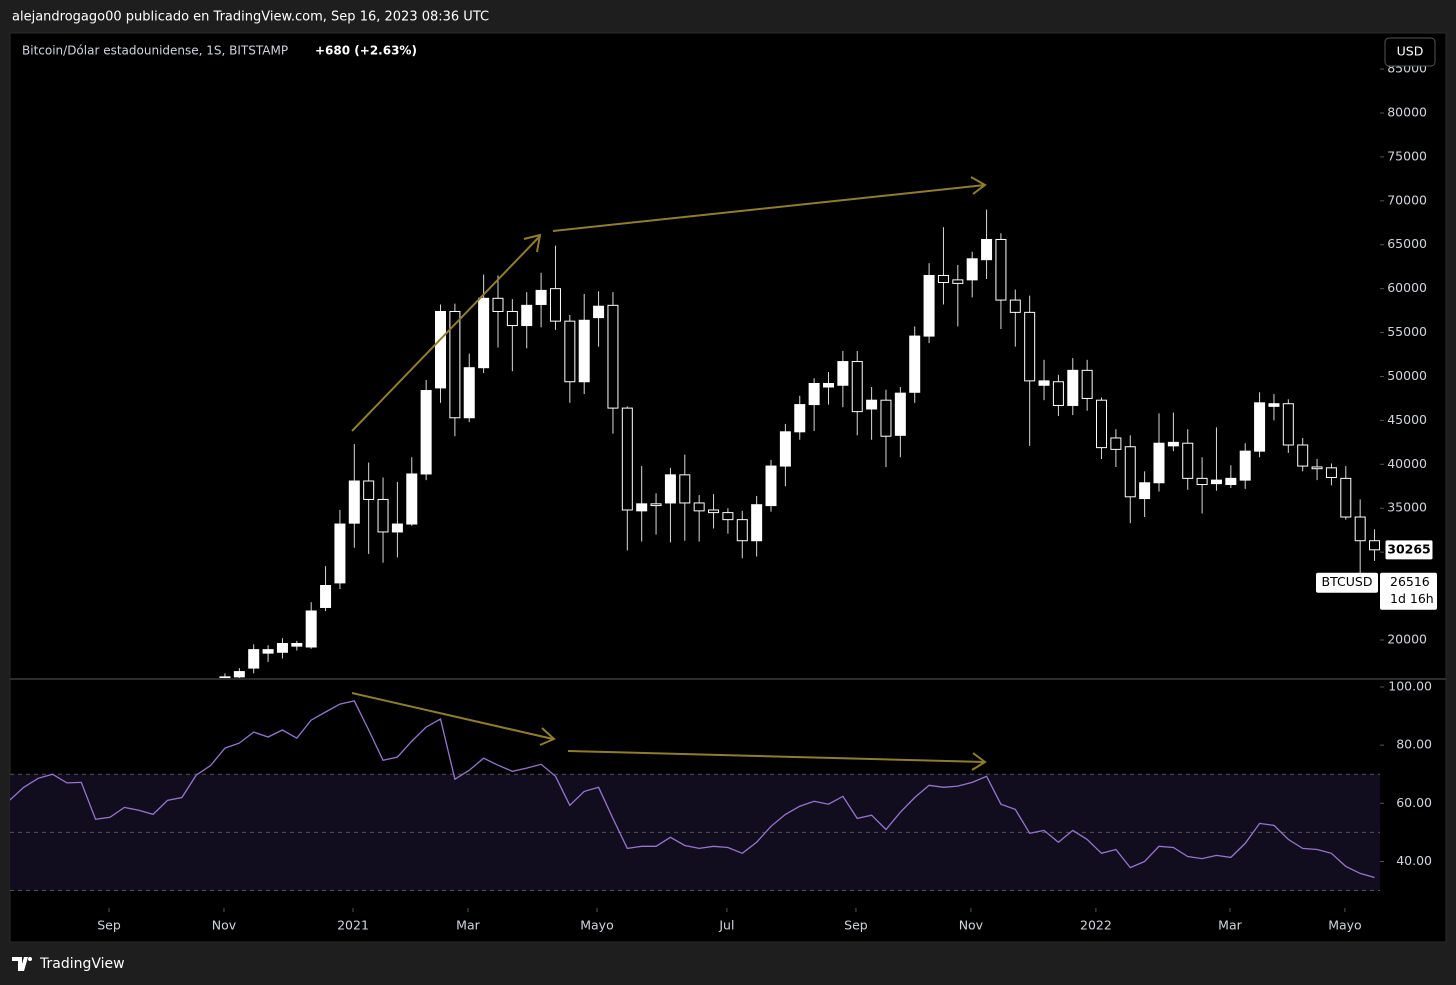 Image resolution: width=1456 pixels, height=985 pixels. I want to click on currency-label: USD, so click(1410, 51).